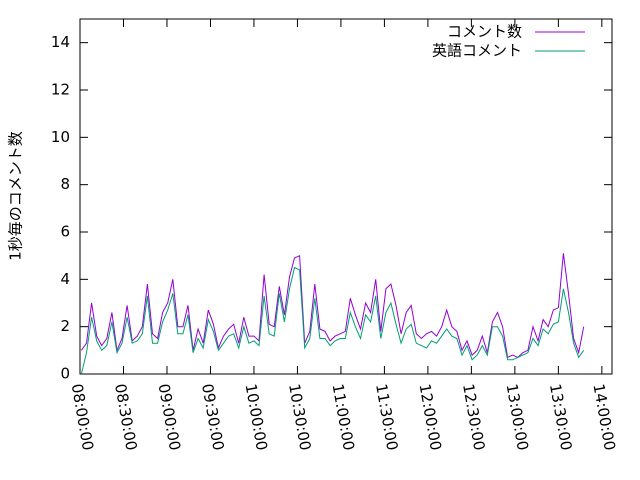  I want to click on x-tick-label: 09:30:00, so click(212, 416).